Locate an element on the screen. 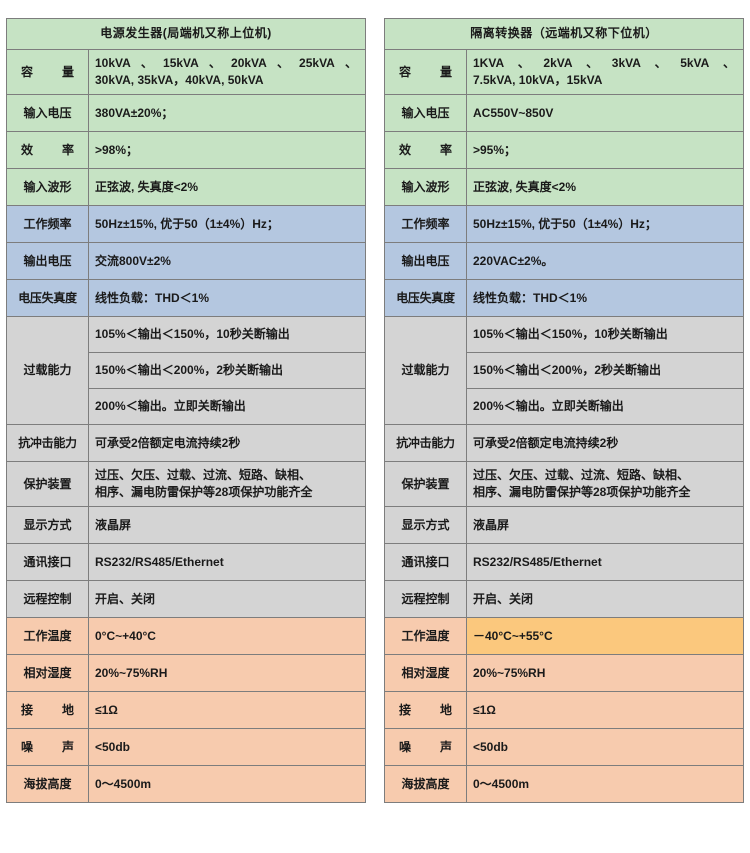 The width and height of the screenshot is (750, 853). table-row-overload-2: 150%＜输出＜200%，2秒关断输出 is located at coordinates (186, 371).